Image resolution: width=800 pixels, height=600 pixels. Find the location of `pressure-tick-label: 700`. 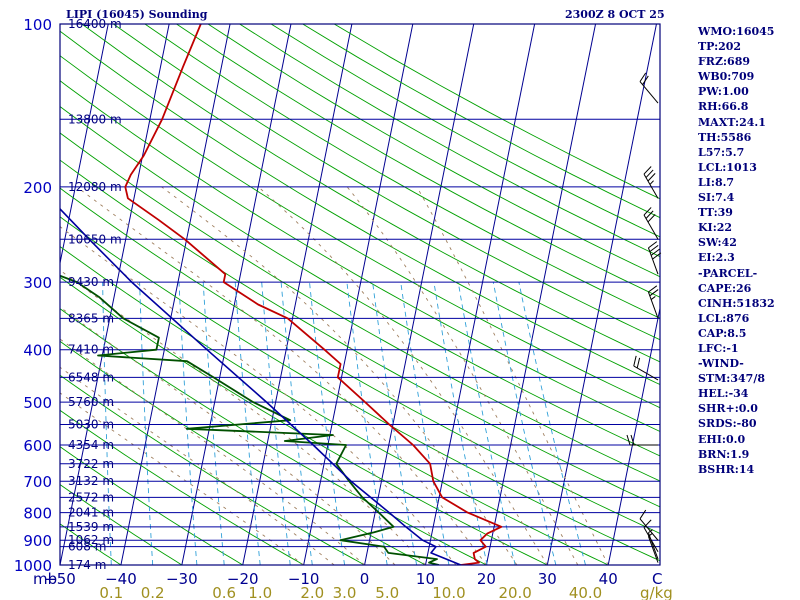

pressure-tick-label: 700 is located at coordinates (37, 482).